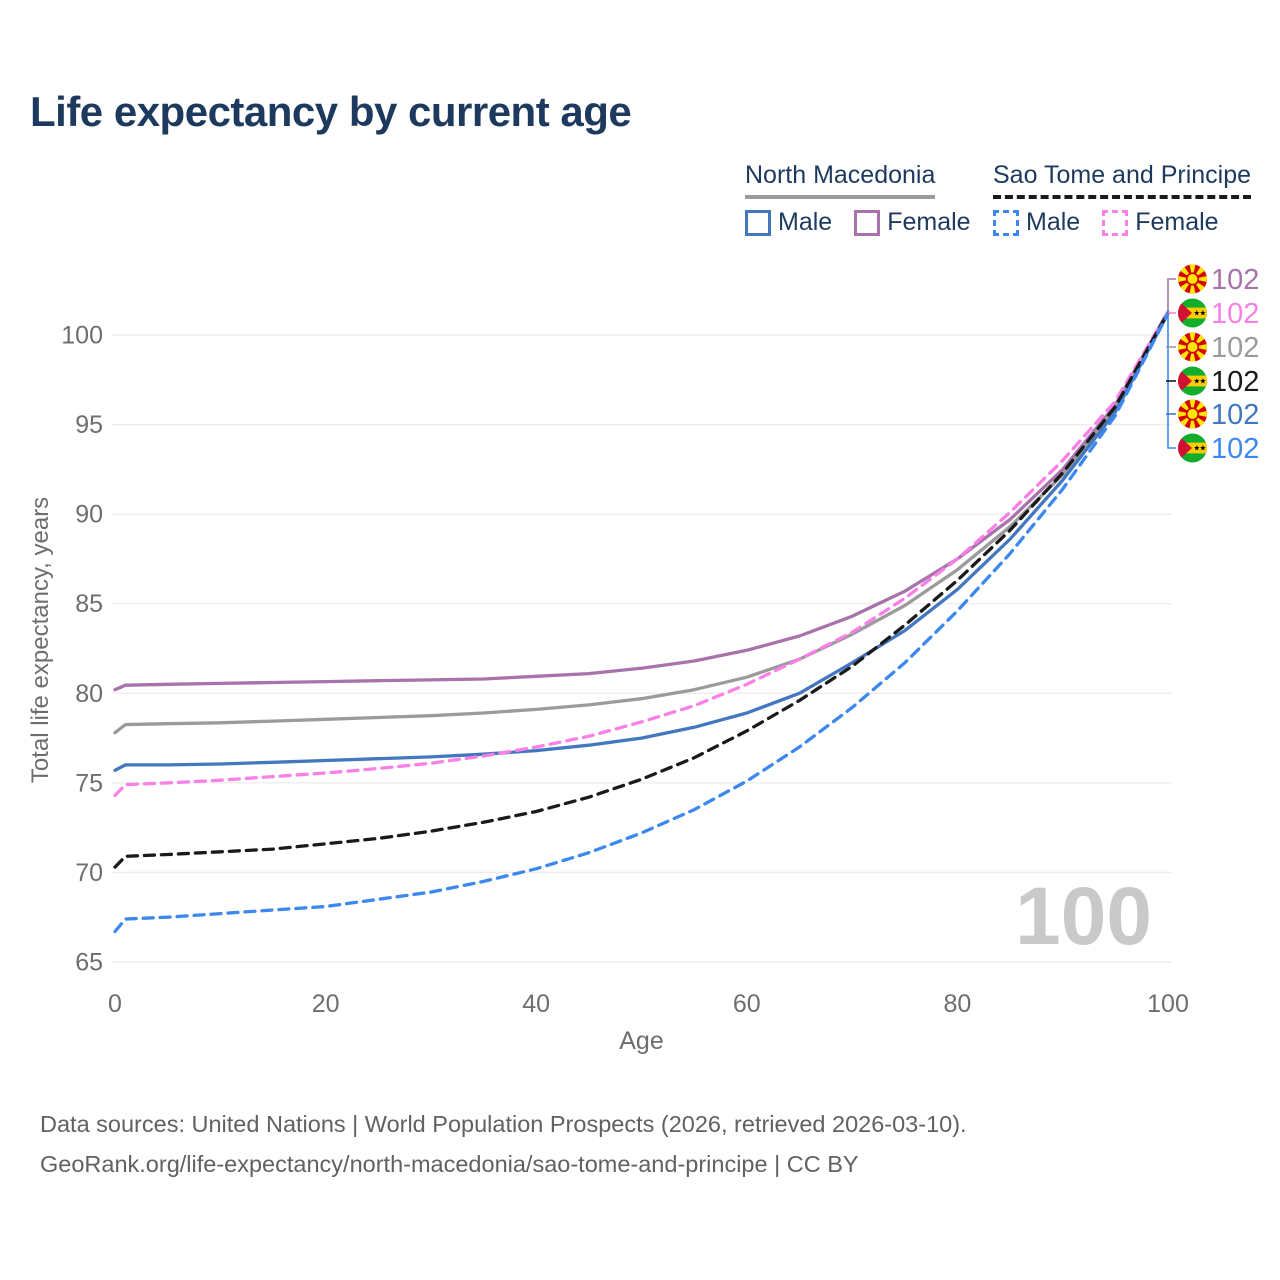  I want to click on age-watermark-layer: 100, so click(1083, 916).